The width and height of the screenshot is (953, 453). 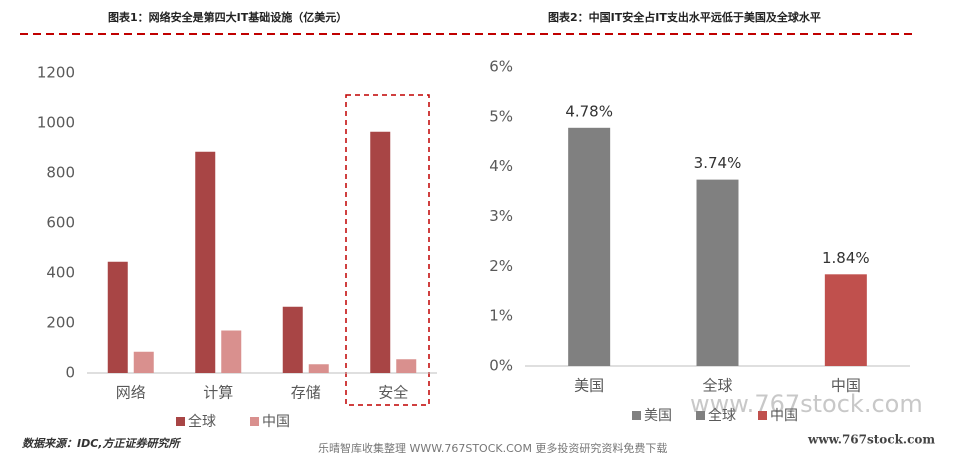 I want to click on x-tick-label: 全球, so click(x=717, y=386).